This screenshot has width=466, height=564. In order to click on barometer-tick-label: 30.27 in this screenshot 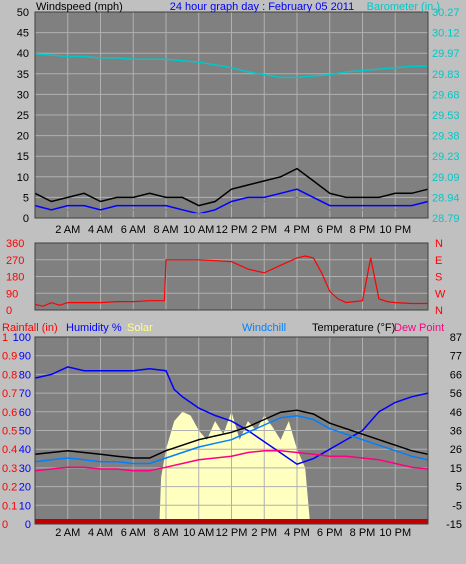, I will do `click(446, 13)`.